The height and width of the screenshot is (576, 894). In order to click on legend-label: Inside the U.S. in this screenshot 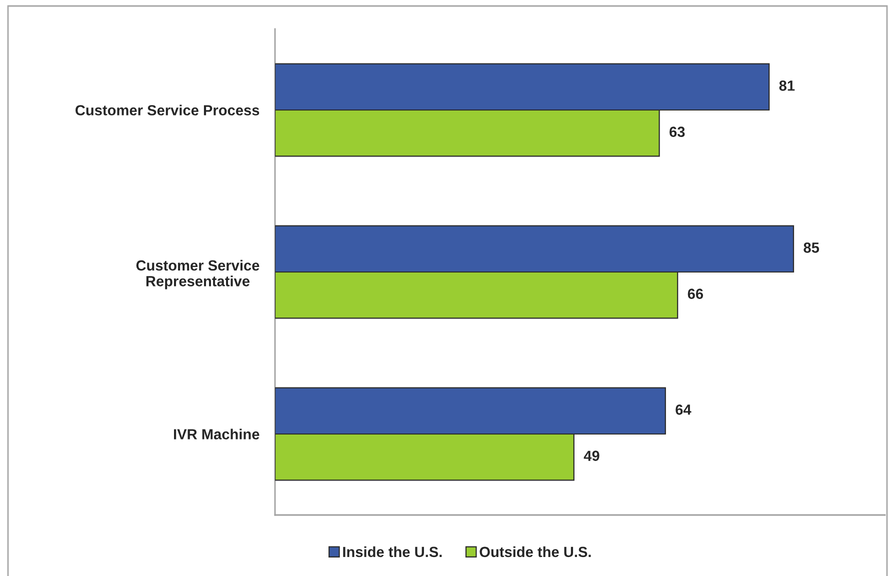, I will do `click(392, 552)`.